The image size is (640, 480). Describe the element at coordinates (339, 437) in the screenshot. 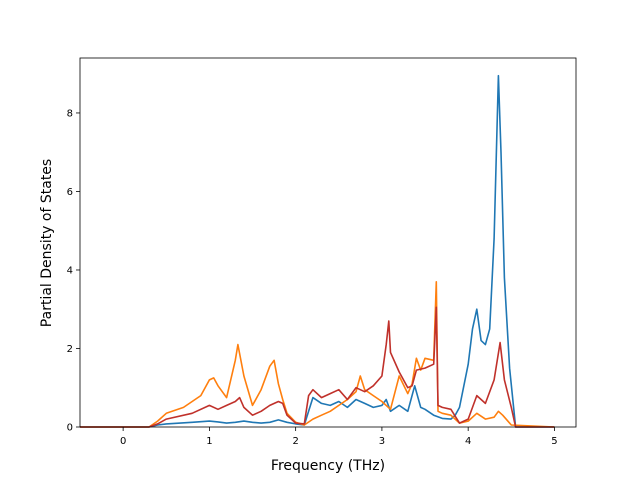

I see `x-axis-ticks: 0 1 2 3 4 5` at that location.